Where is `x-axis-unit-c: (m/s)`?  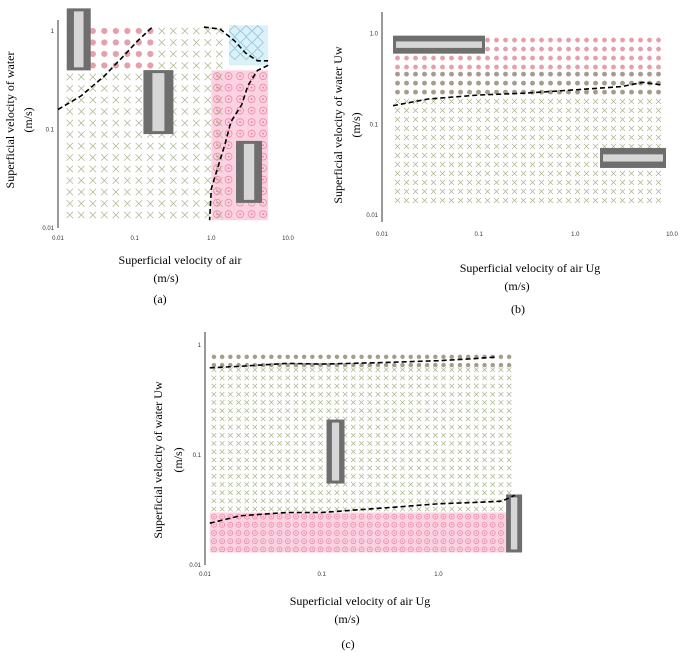
x-axis-unit-c: (m/s) is located at coordinates (346, 619).